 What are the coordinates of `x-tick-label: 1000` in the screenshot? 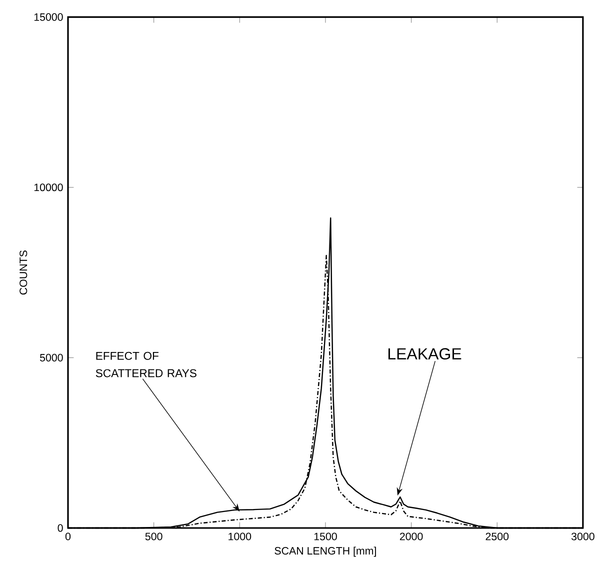 It's located at (240, 536).